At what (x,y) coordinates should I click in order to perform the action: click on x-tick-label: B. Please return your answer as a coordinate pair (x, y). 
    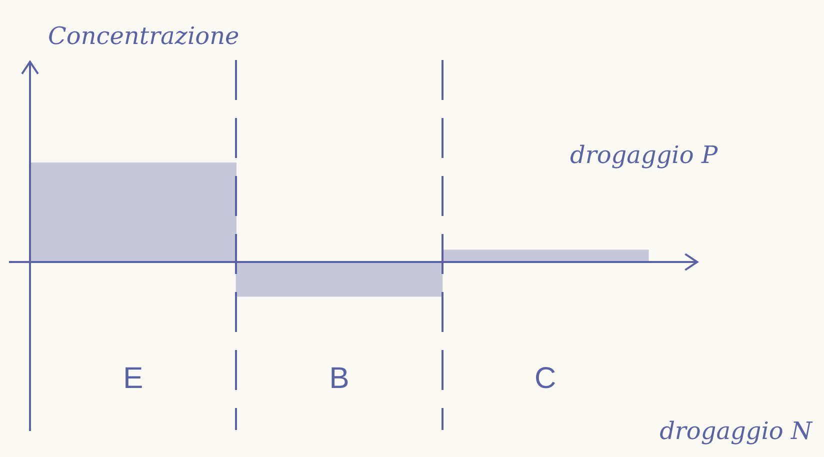
    Looking at the image, I should click on (339, 379).